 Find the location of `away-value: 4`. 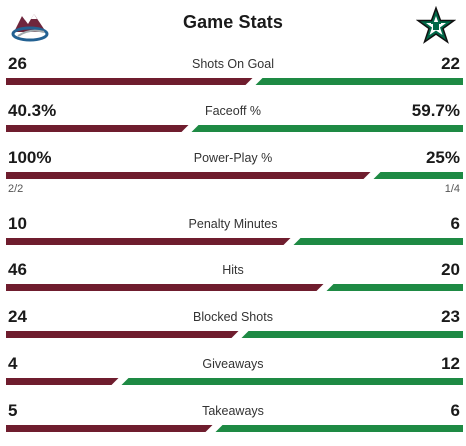

away-value: 4 is located at coordinates (13, 363).